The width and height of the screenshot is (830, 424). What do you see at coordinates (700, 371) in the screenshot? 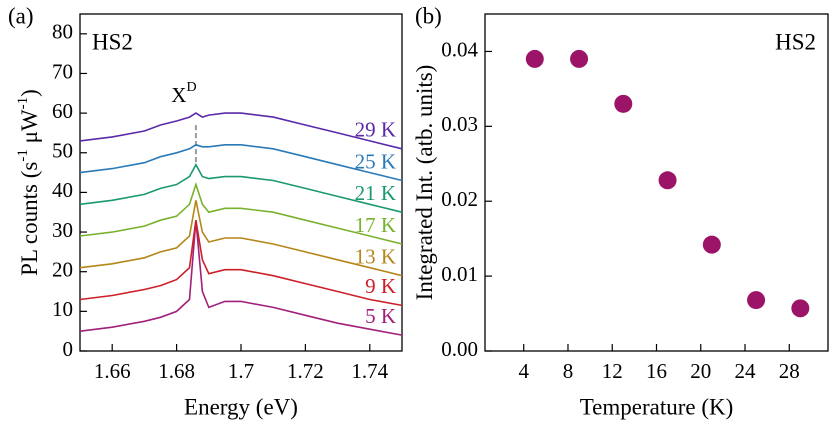
I see `x-tick-label: 20` at bounding box center [700, 371].